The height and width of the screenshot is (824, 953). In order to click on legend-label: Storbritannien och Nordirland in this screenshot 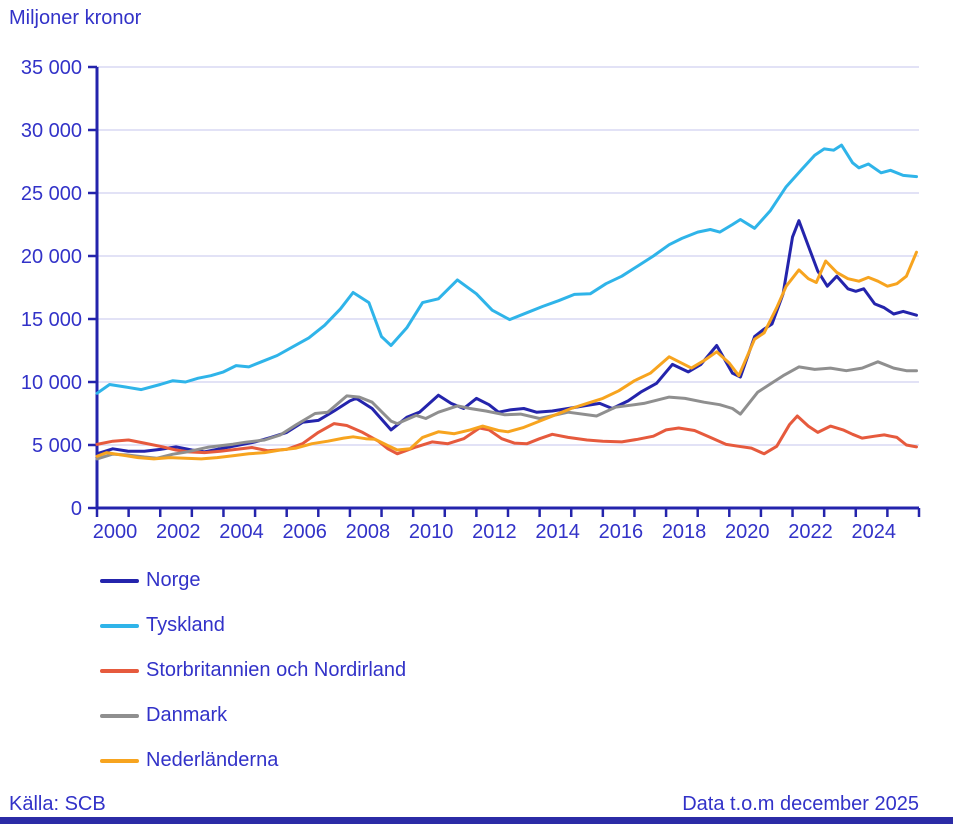, I will do `click(276, 670)`.